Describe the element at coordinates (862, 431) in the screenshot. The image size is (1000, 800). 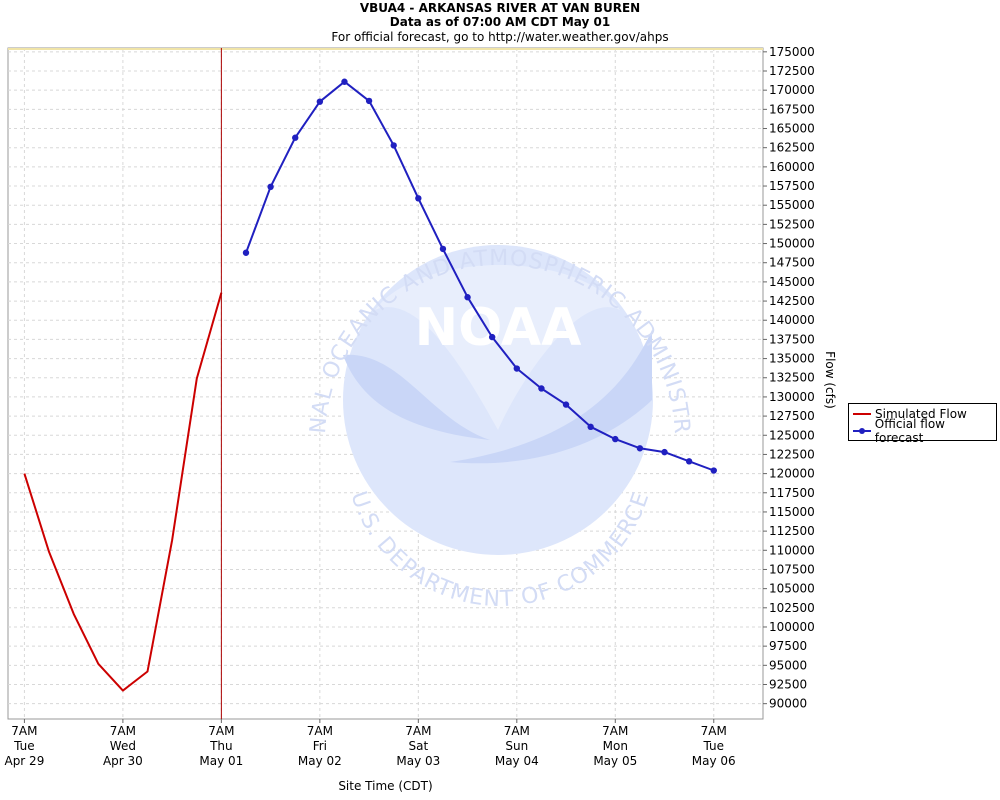
I see `legend-swatch-forecast` at that location.